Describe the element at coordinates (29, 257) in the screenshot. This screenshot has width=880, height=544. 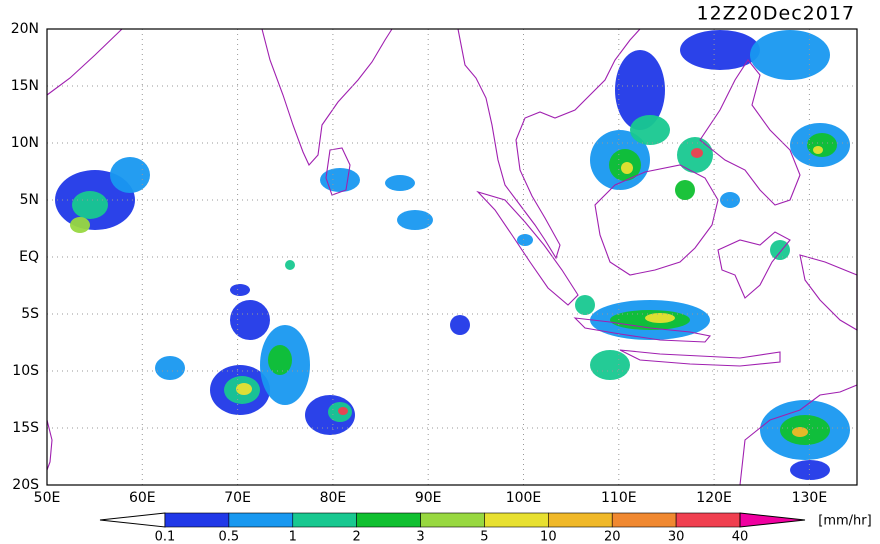
I see `lat-label: EQ` at that location.